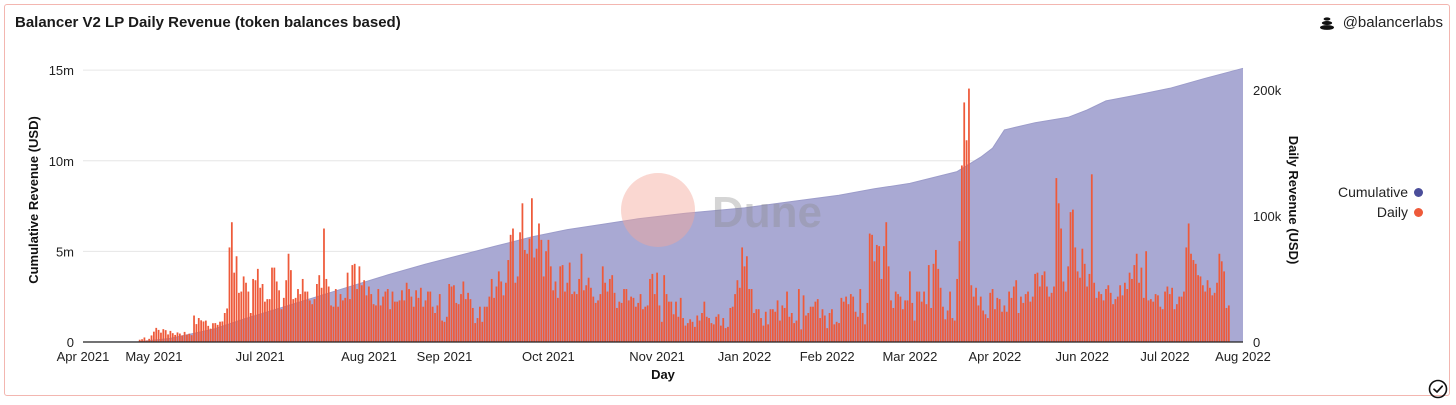  What do you see at coordinates (1381, 192) in the screenshot?
I see `legend-item-cumulative: Cumulative` at bounding box center [1381, 192].